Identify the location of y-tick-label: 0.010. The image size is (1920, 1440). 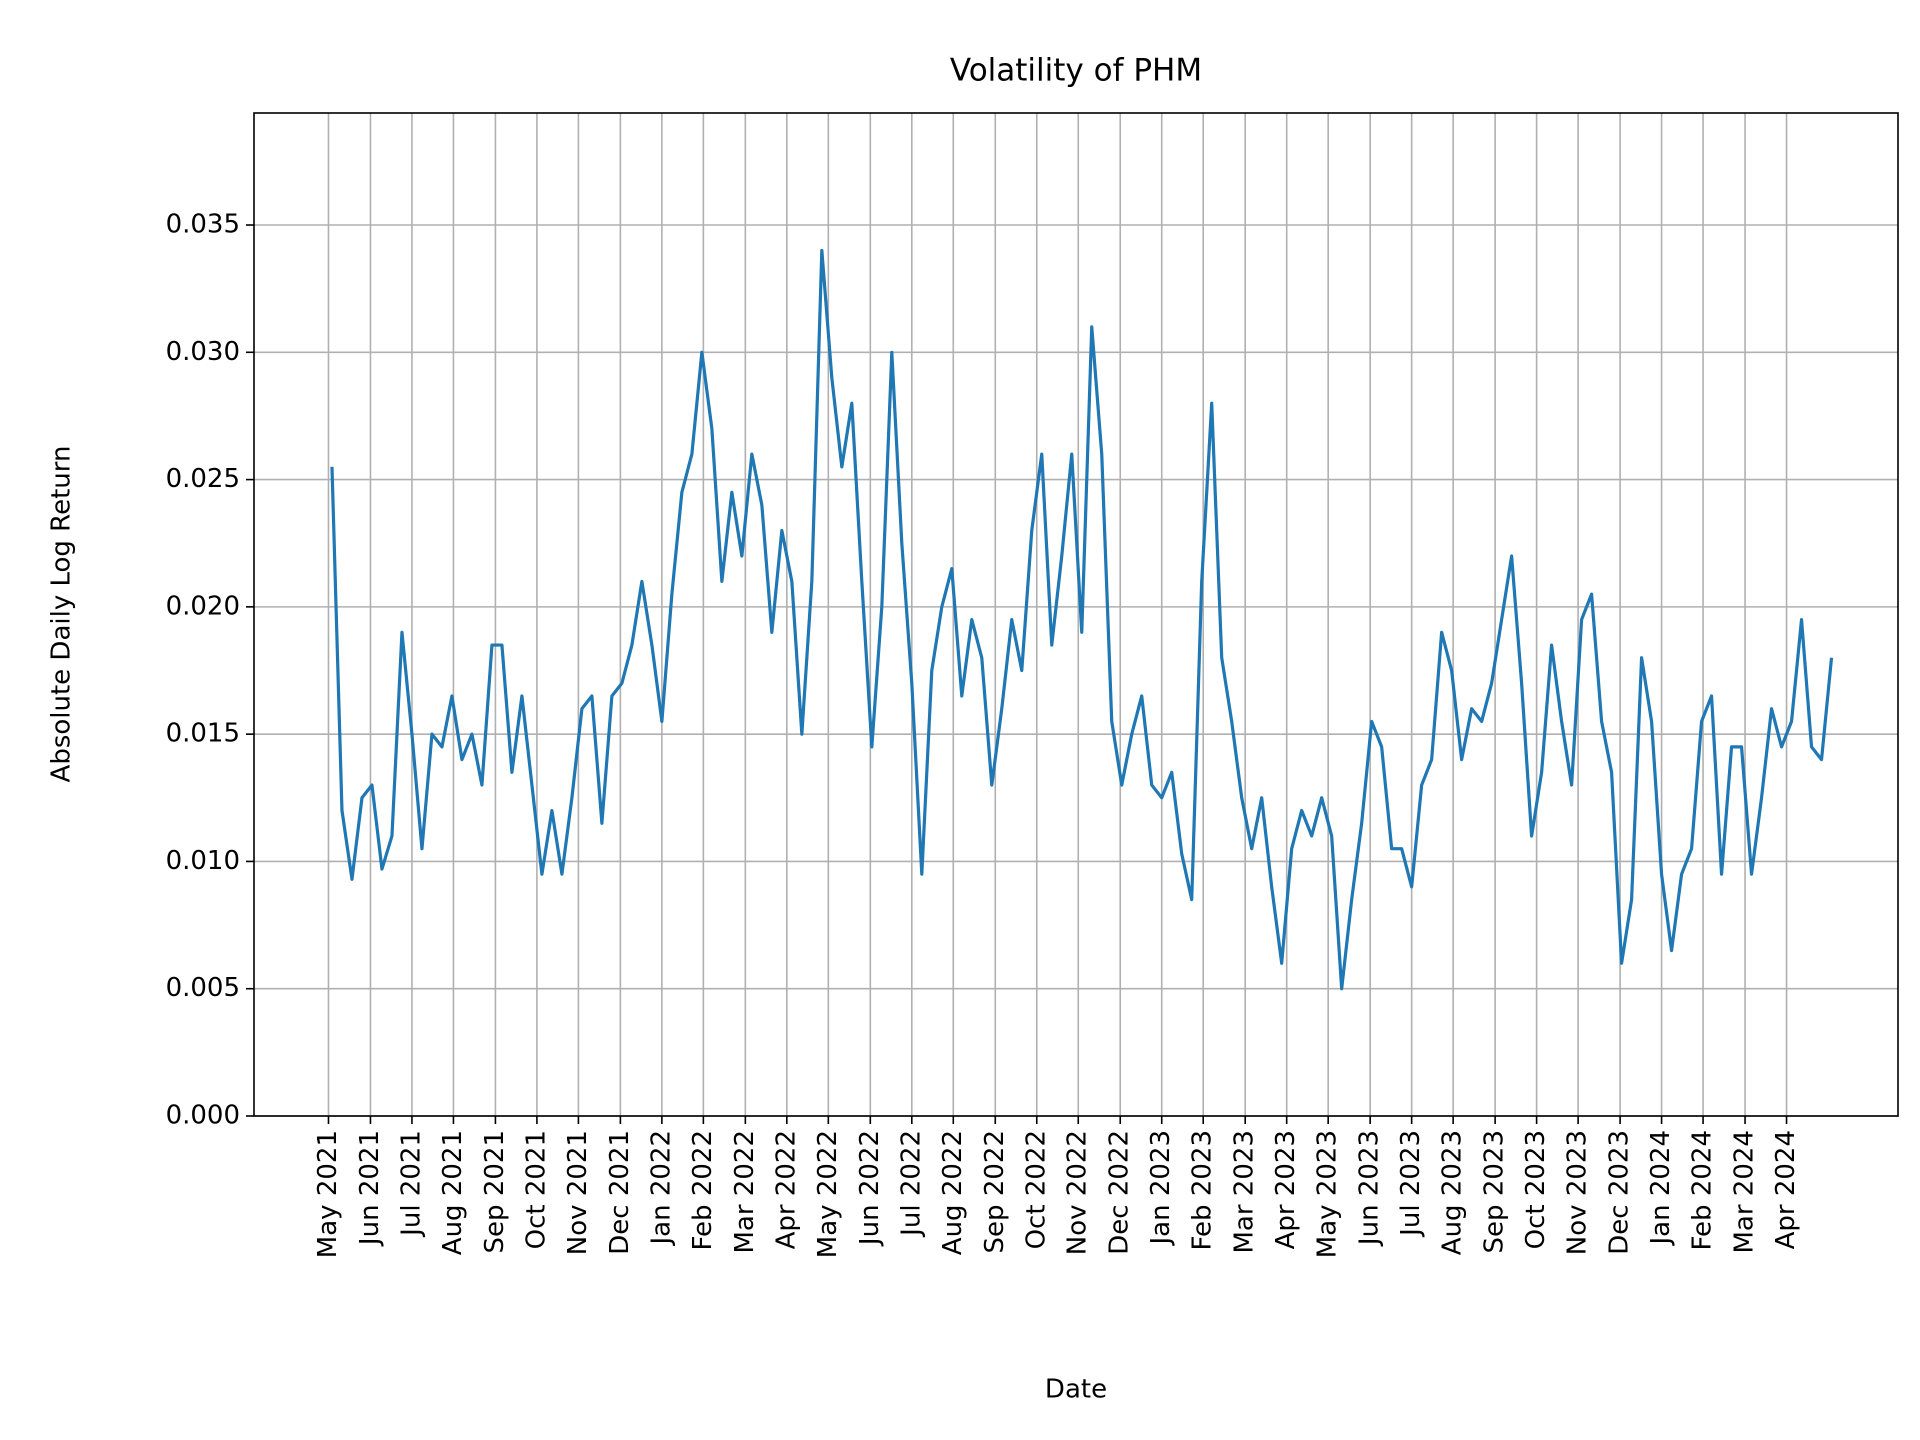
(203, 861).